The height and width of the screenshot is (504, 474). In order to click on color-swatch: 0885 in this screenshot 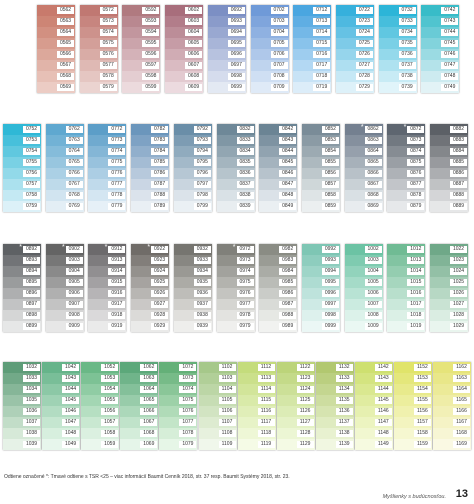, I will do `click(449, 162)`.